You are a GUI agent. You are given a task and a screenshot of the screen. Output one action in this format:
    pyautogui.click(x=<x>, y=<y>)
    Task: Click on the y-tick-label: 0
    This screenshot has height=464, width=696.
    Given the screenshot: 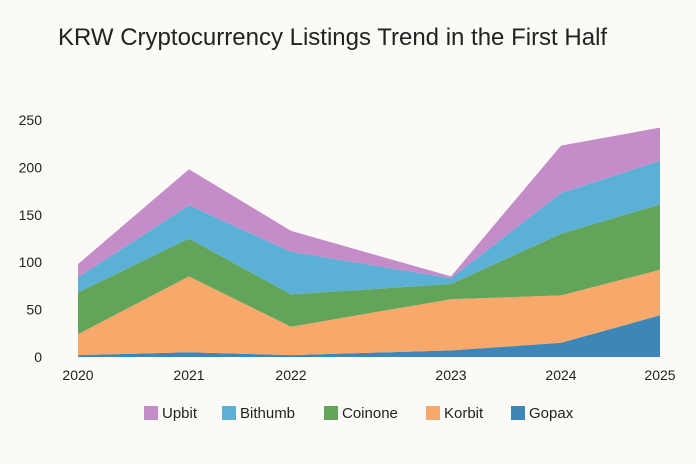 What is the action you would take?
    pyautogui.click(x=38, y=357)
    